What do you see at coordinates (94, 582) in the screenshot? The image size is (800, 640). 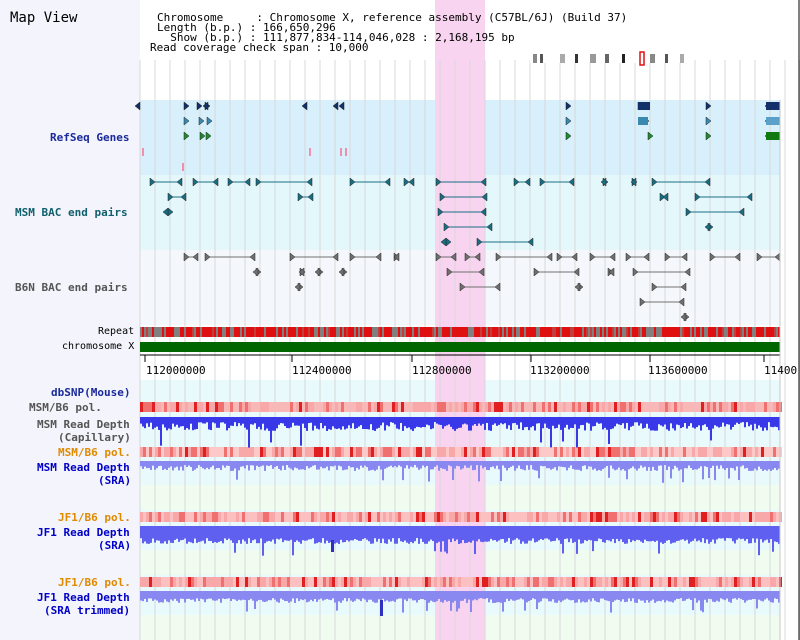 I see `track-label-jf1-b6-pol2: JF1/B6 pol.` at bounding box center [94, 582].